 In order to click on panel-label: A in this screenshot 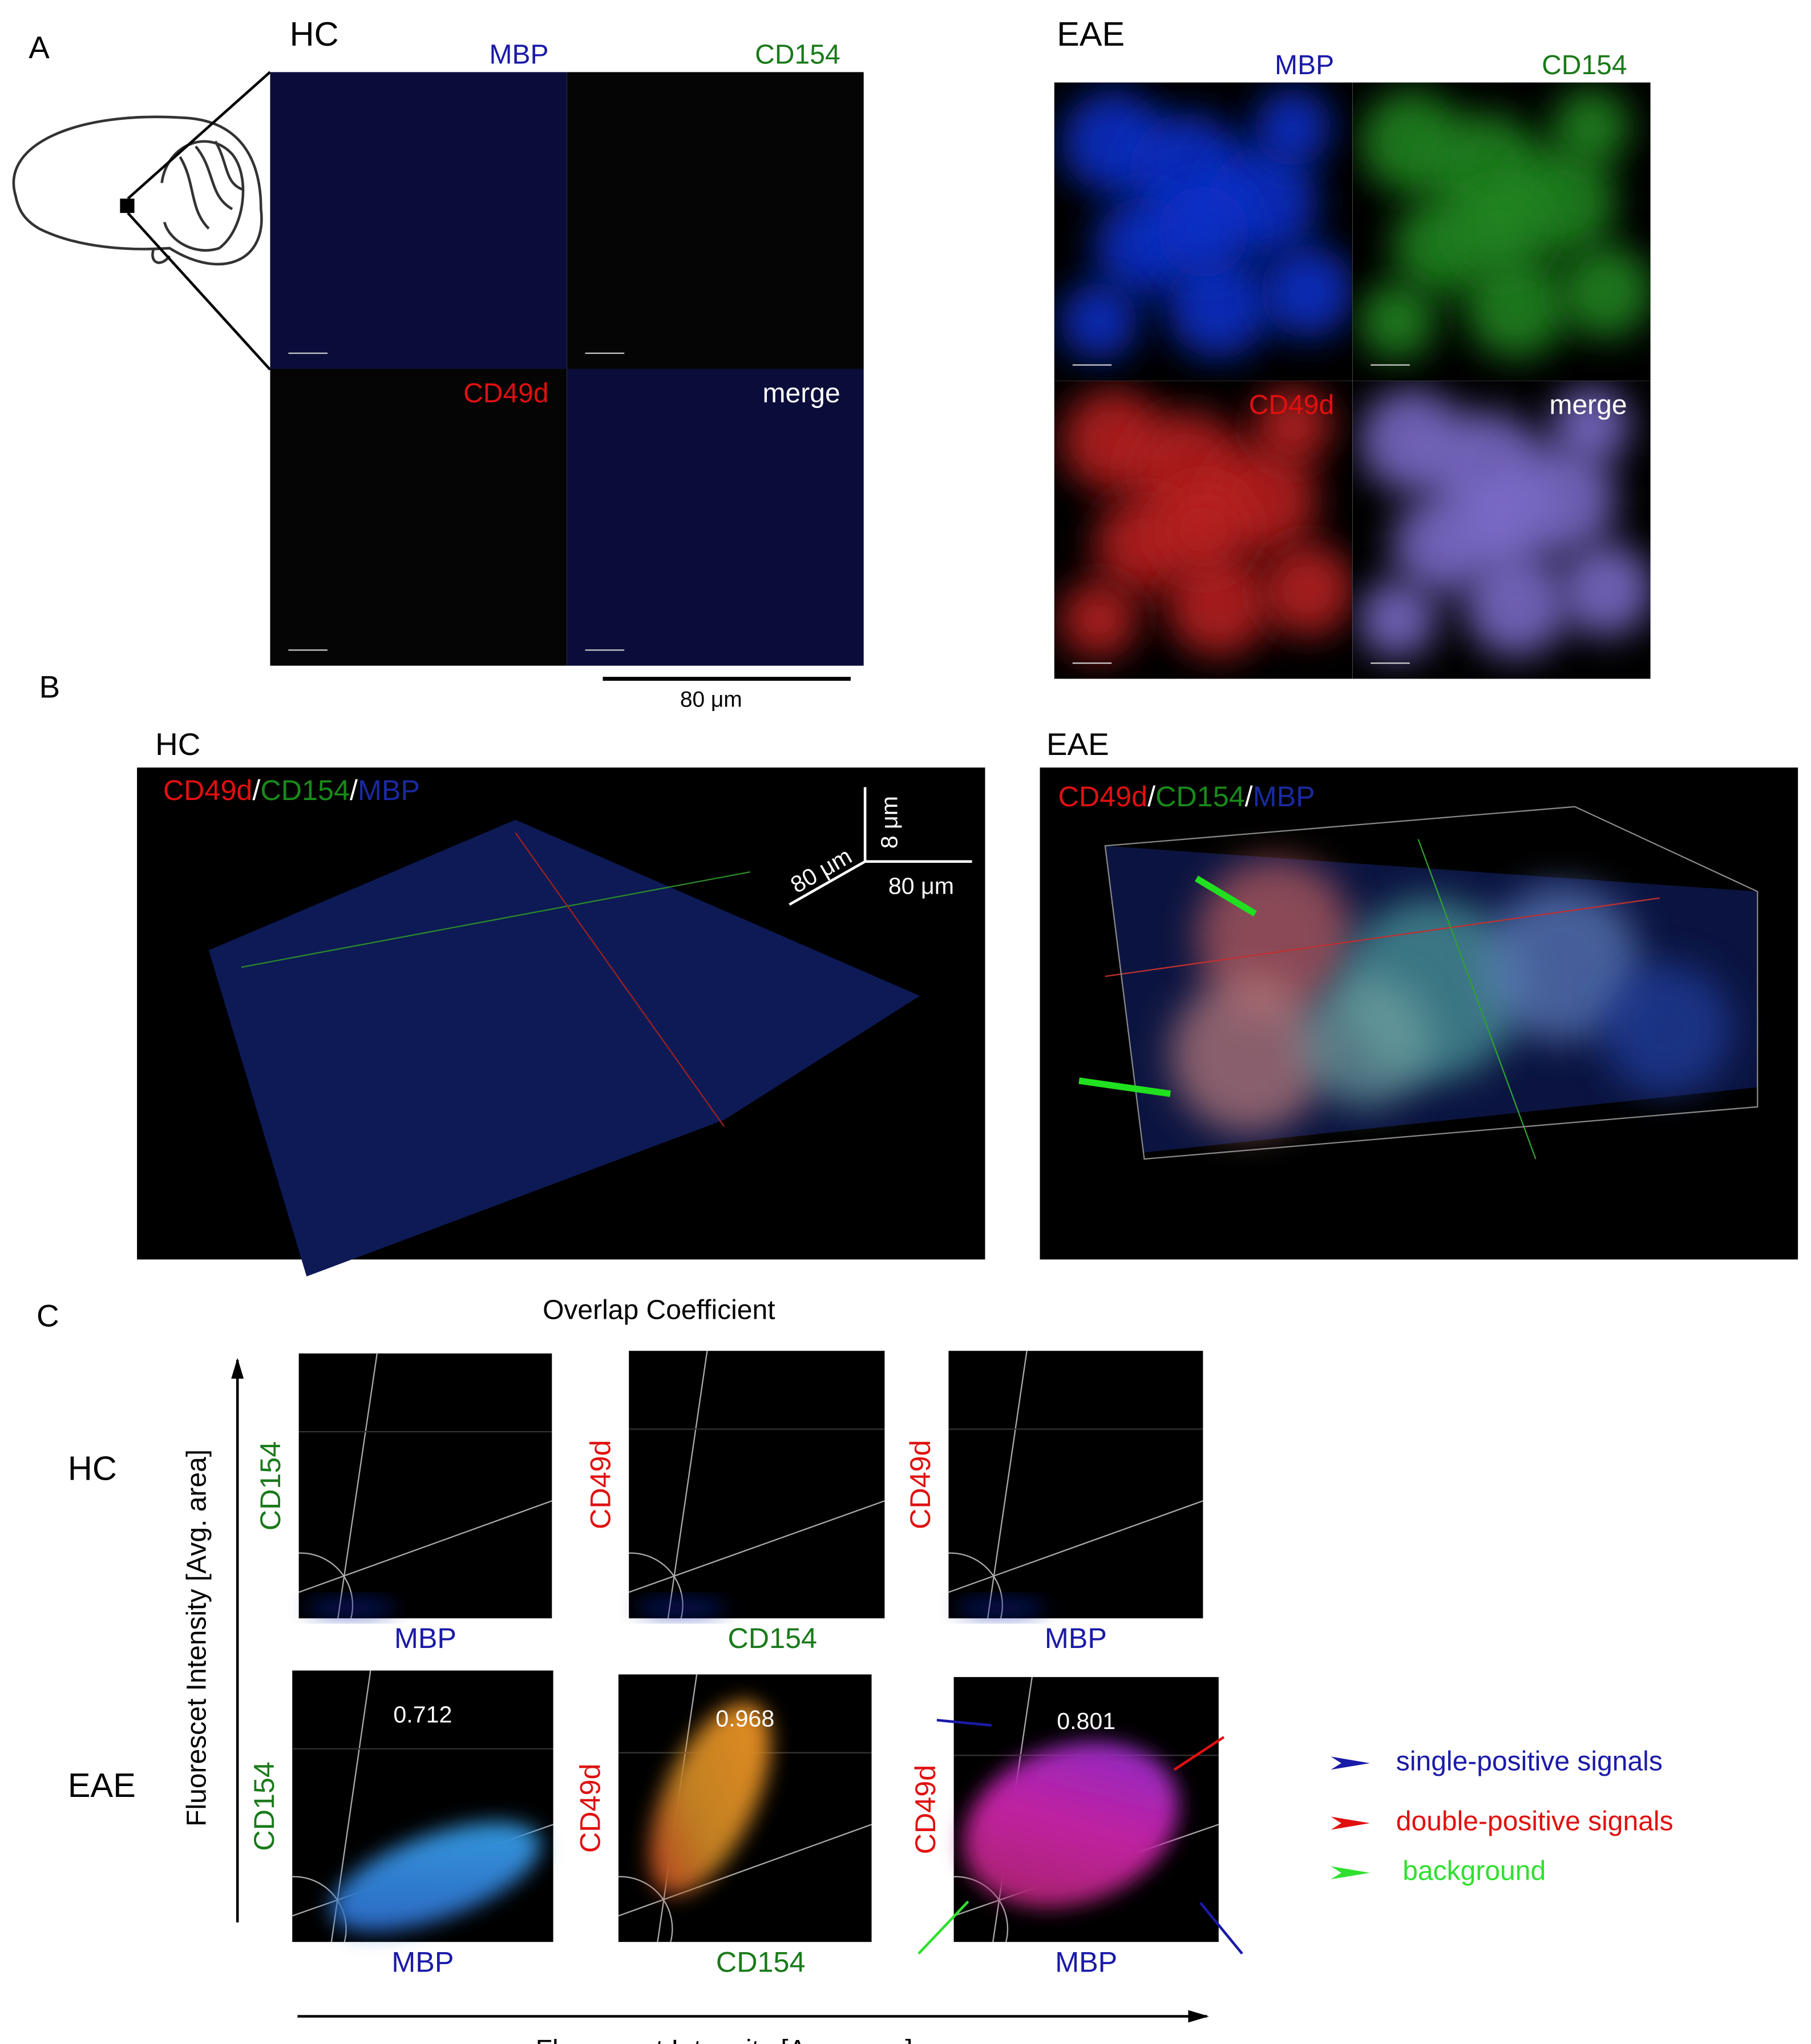, I will do `click(39, 47)`.